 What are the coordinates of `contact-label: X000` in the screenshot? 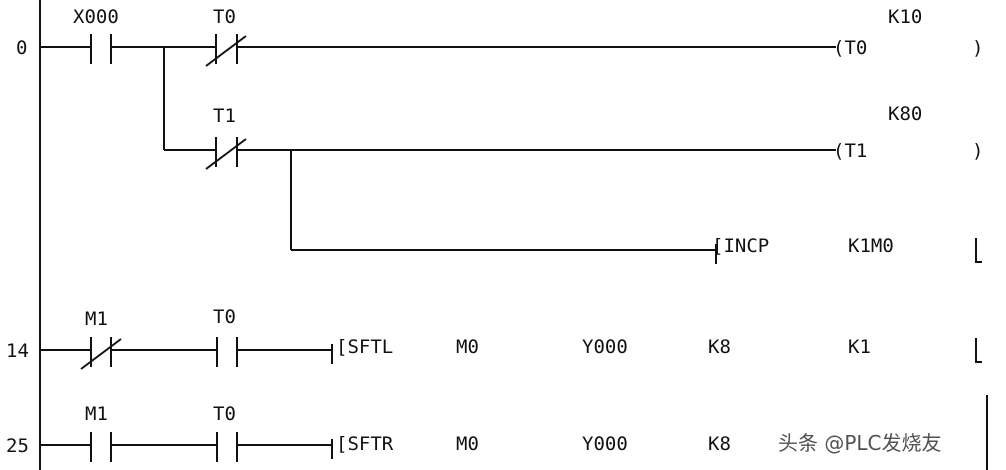 It's located at (96, 17).